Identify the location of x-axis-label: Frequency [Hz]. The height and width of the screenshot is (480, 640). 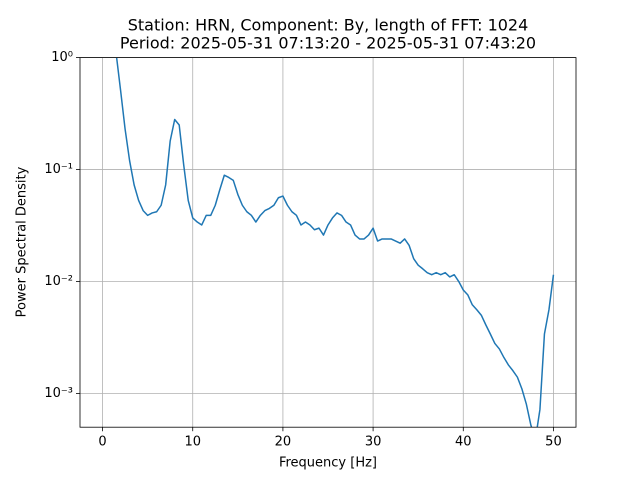
(328, 463).